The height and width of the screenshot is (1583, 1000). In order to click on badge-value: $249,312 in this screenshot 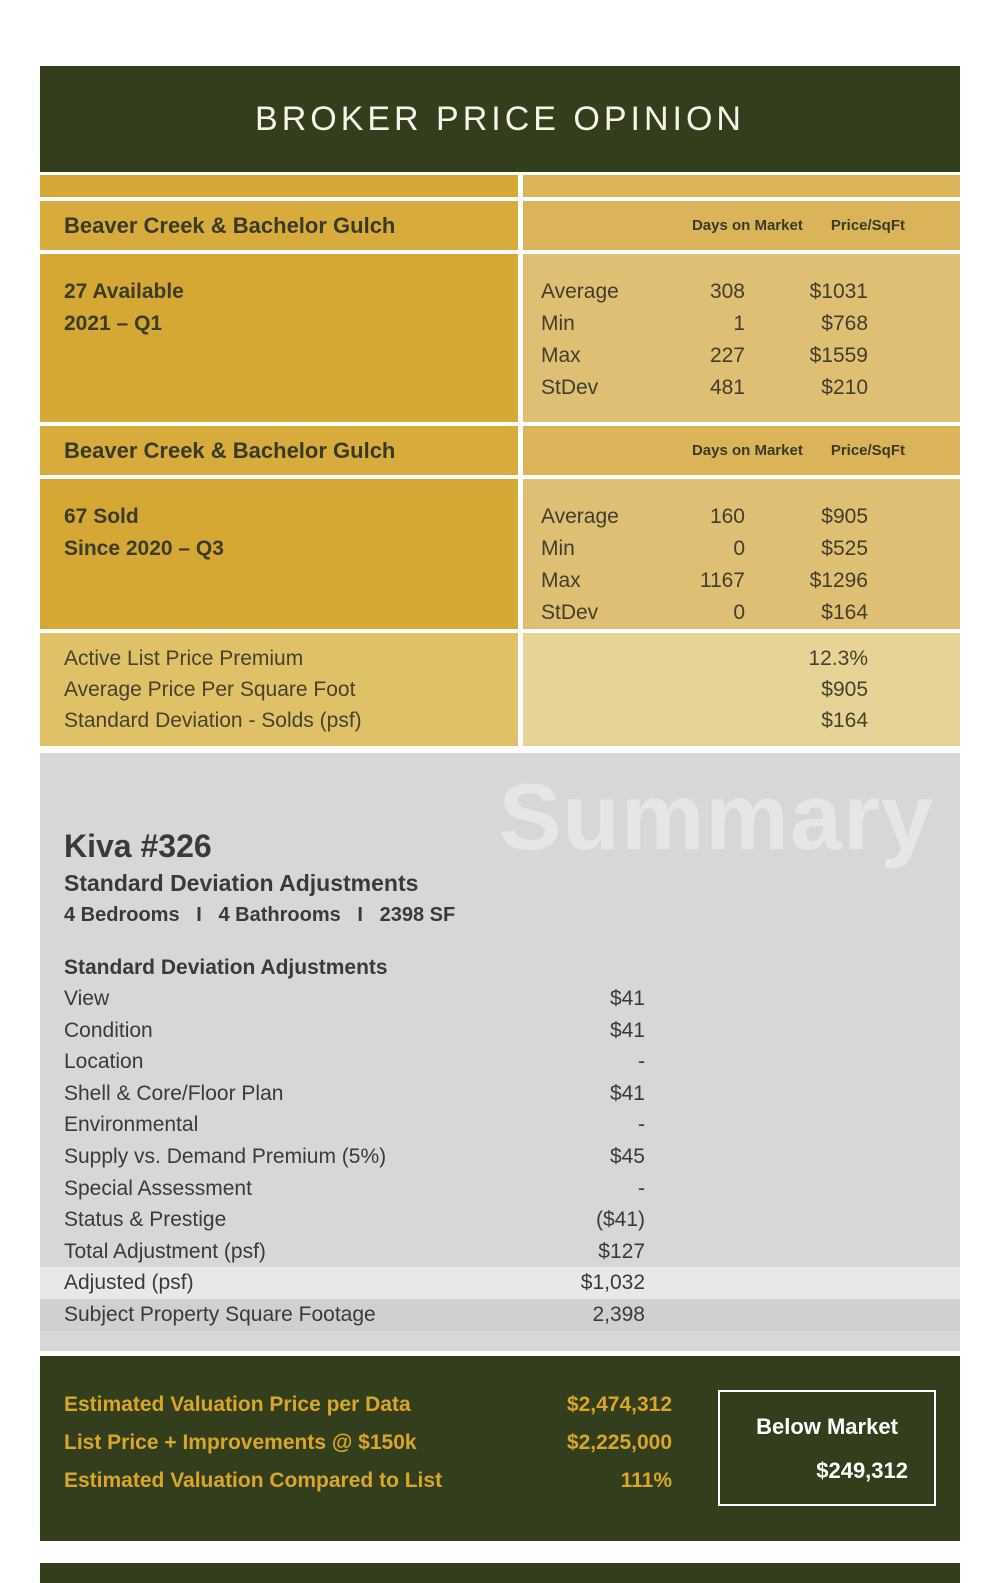, I will do `click(862, 1470)`.